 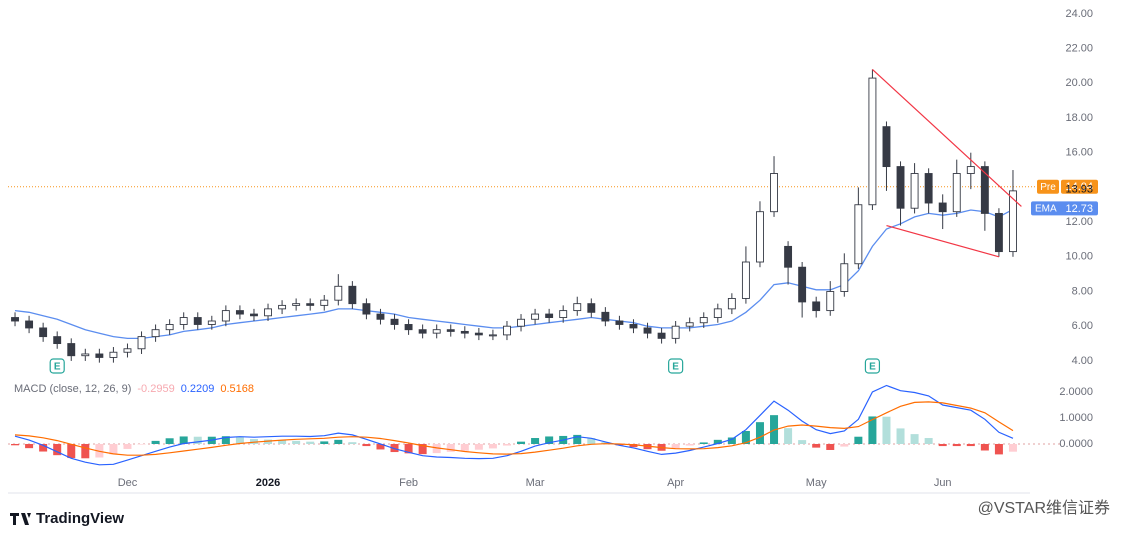 I want to click on histogram-value: -0.2959, so click(x=155, y=389).